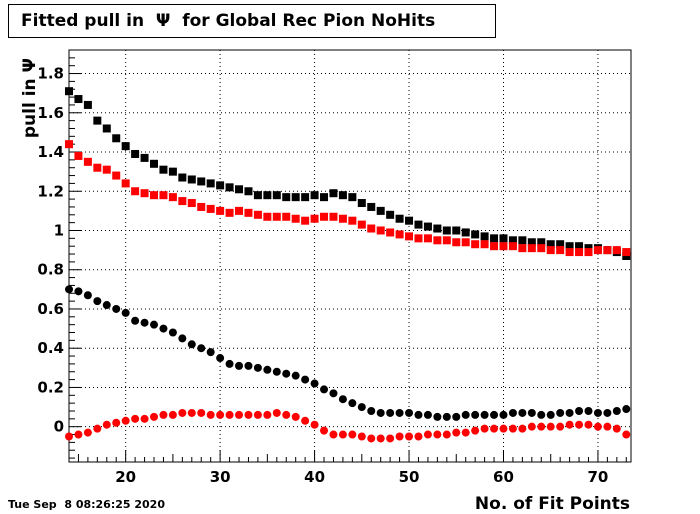 The image size is (700, 514). I want to click on y-axis-title: pull in Ψ, so click(30, 98).